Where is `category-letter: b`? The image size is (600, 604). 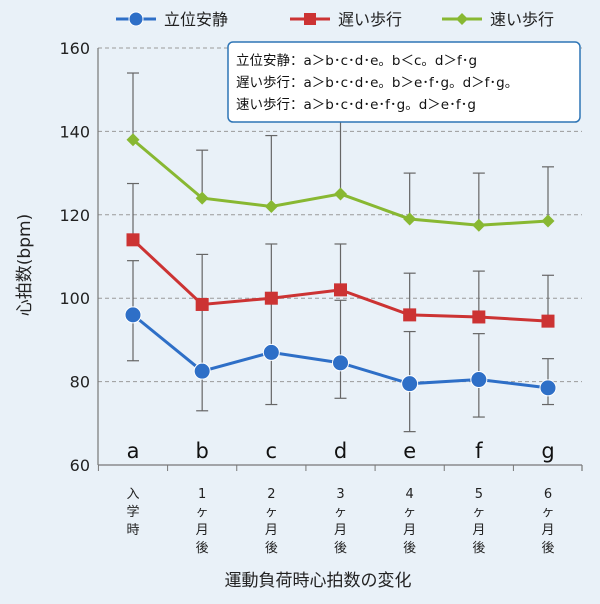 category-letter: b is located at coordinates (201, 451).